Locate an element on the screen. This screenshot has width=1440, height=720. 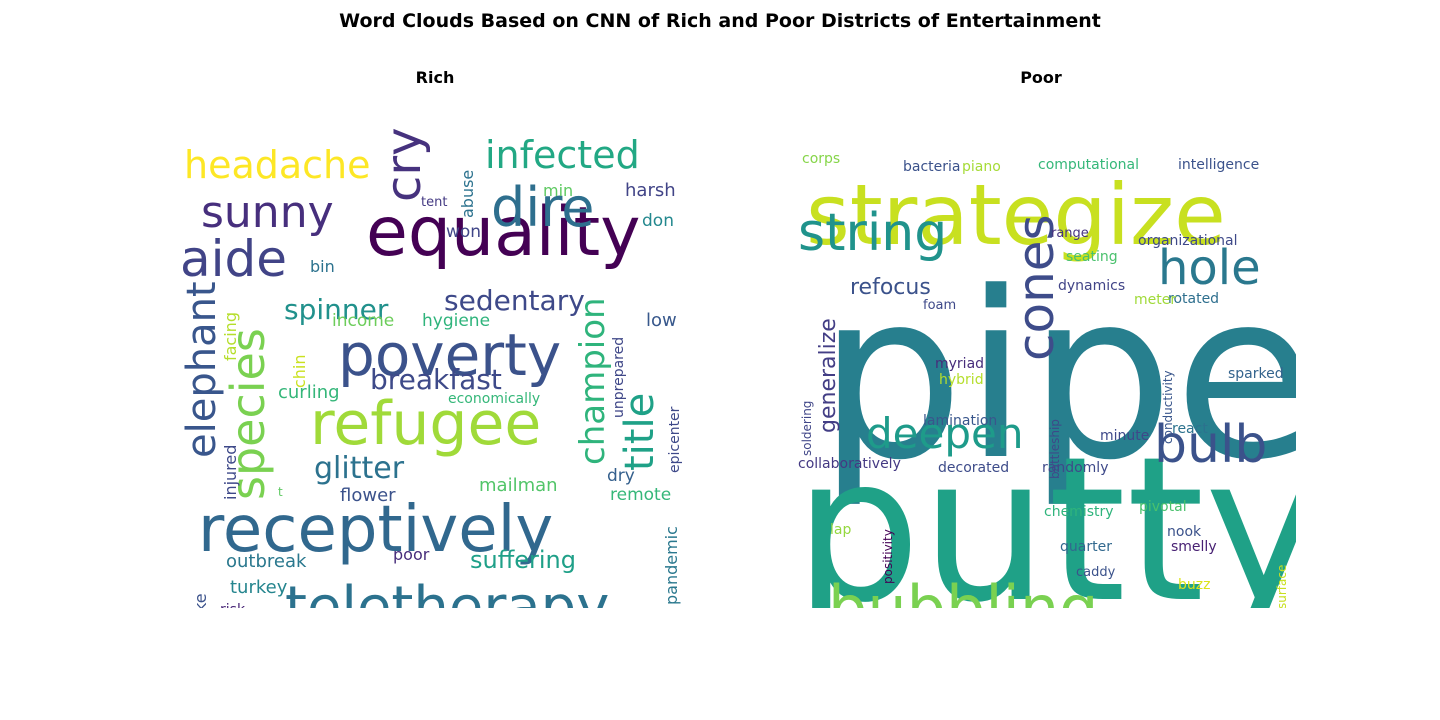
word-collaboratively: collaboratively is located at coordinates (849, 464).